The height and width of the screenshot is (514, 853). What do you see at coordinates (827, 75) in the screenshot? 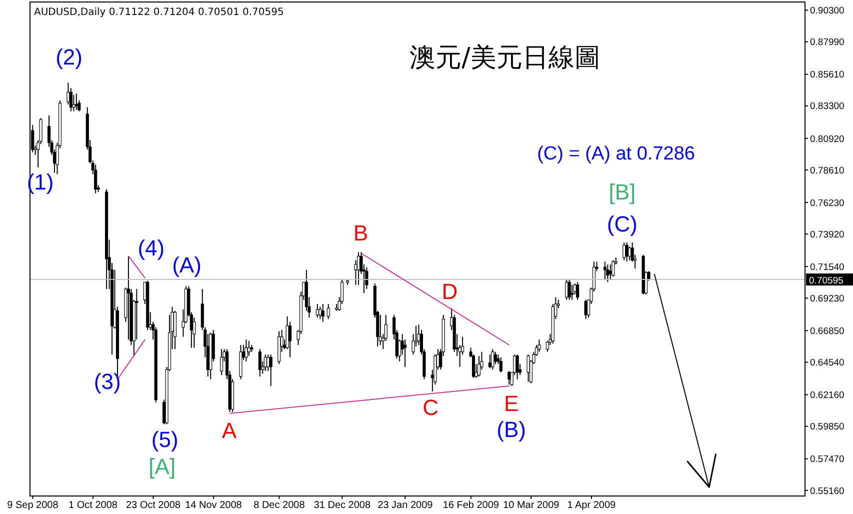
I see `y-tick-label: 0.85610` at bounding box center [827, 75].